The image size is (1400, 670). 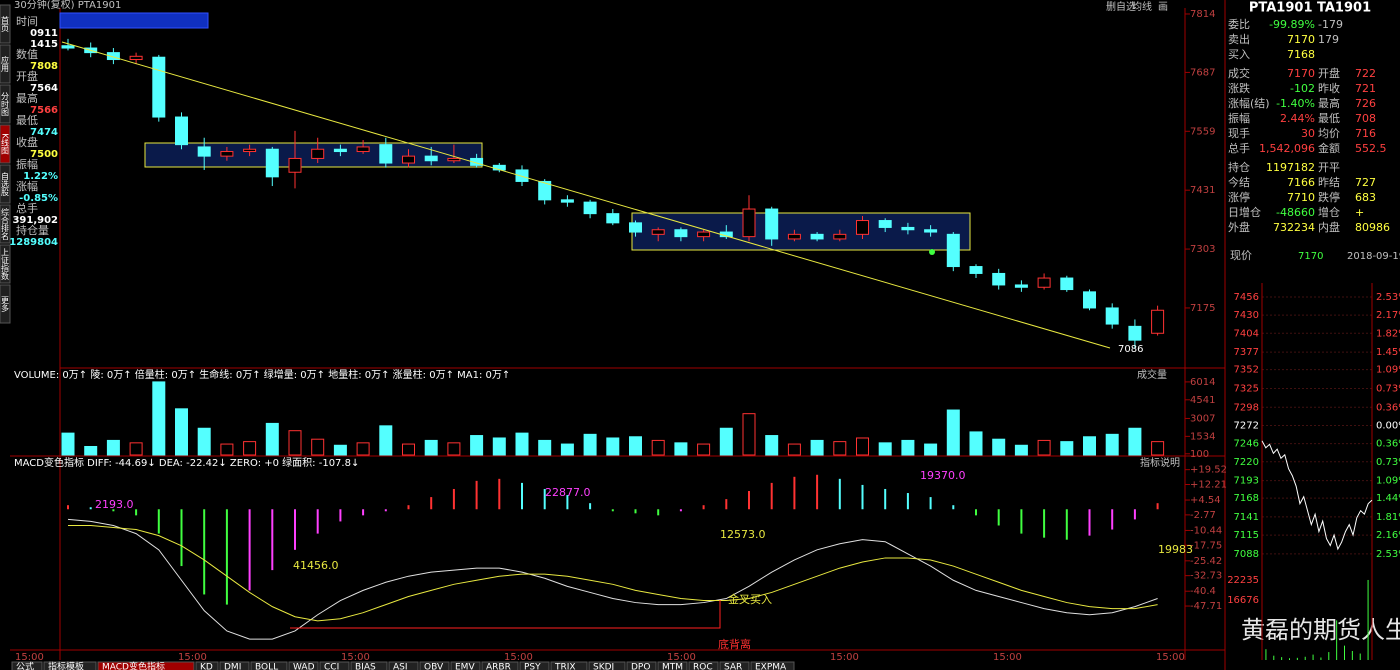 What do you see at coordinates (27, 208) in the screenshot?
I see `info-label: 总手` at bounding box center [27, 208].